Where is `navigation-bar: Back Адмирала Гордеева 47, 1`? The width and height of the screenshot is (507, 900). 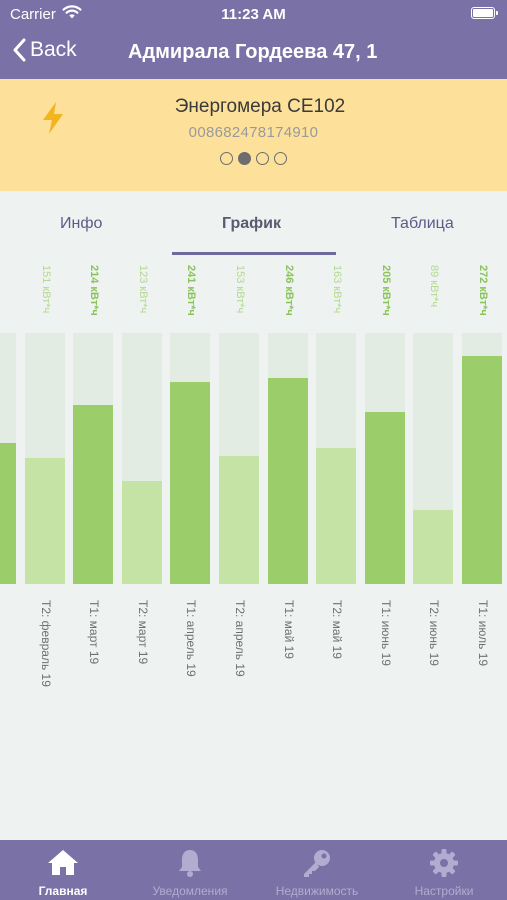
navigation-bar: Back Адмирала Гордеева 47, 1 is located at coordinates (253, 53).